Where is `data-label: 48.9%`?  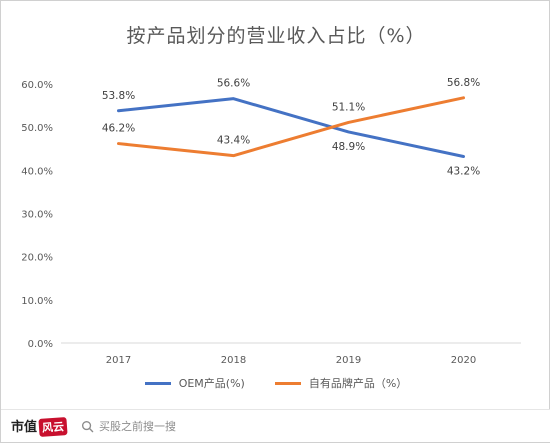
data-label: 48.9% is located at coordinates (348, 147).